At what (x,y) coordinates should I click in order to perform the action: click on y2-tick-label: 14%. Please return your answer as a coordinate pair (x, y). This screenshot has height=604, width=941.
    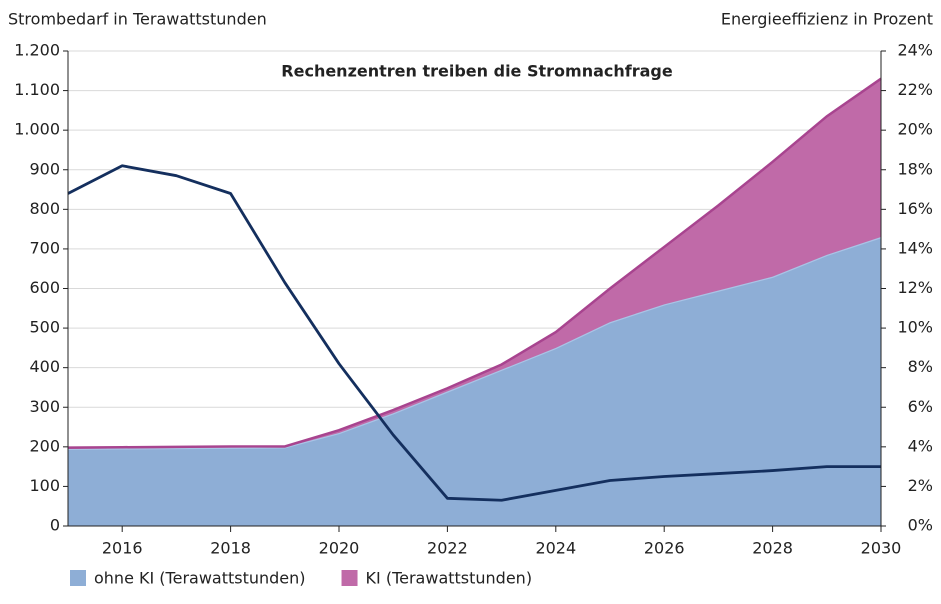
    Looking at the image, I should click on (915, 247).